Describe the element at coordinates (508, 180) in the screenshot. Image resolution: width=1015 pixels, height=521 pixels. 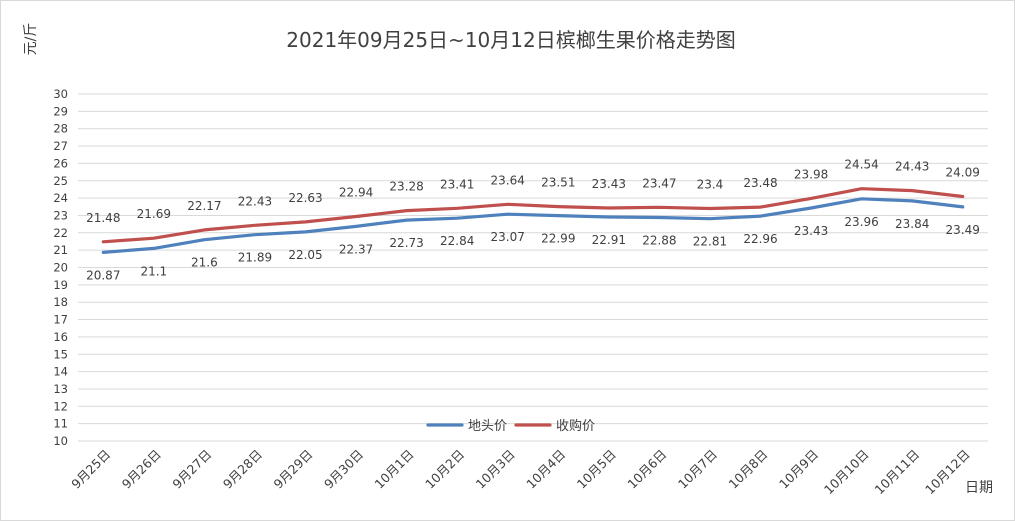
I see `data-label: 23.64` at that location.